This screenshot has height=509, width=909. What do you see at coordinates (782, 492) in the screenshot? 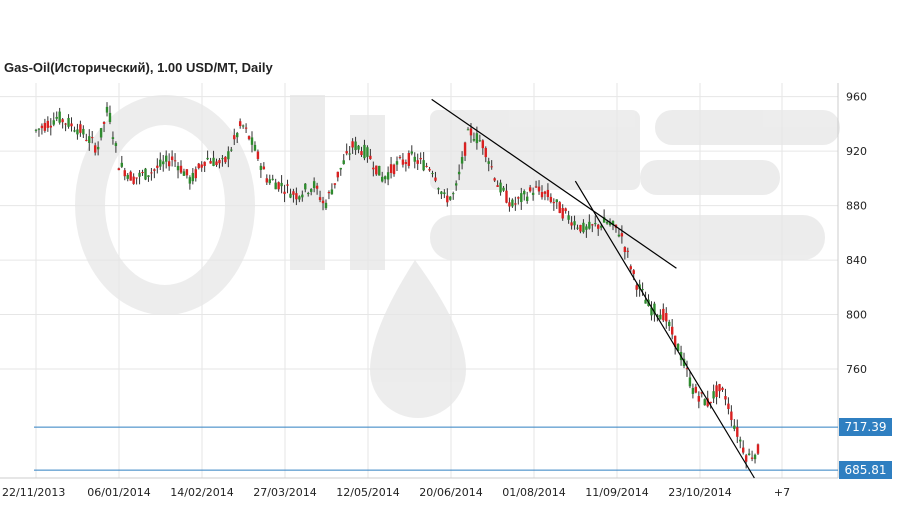
I see `x-tick-label: +7` at bounding box center [782, 492].